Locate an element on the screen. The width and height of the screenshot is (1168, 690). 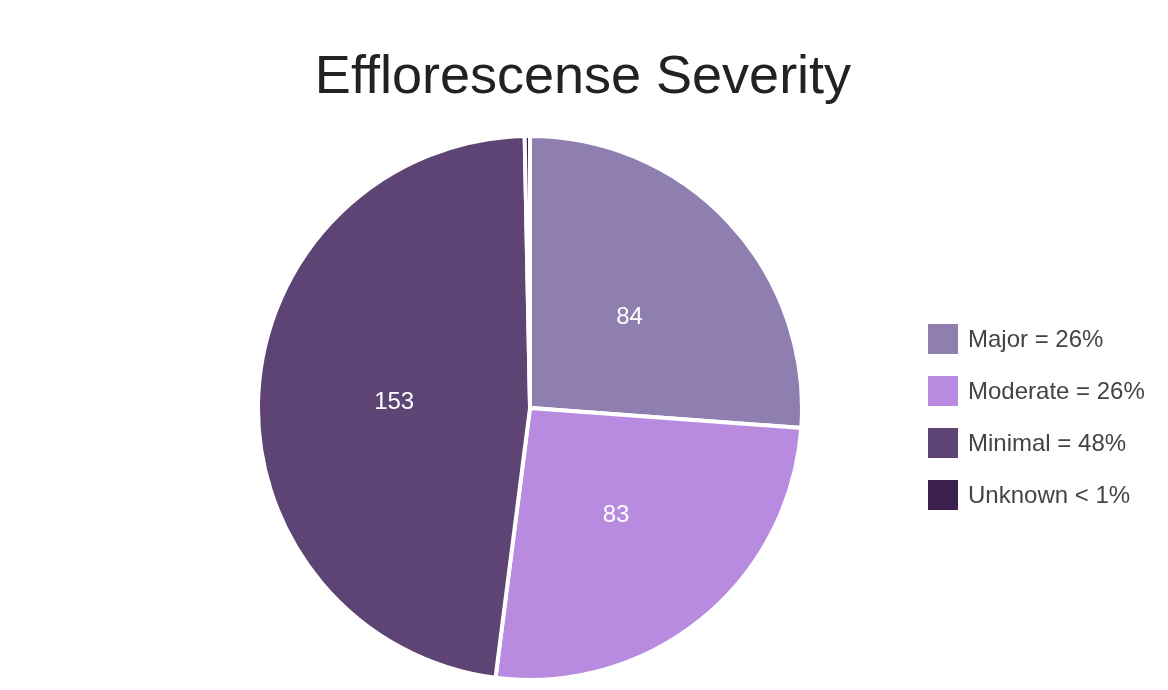
legend-label: Moderate = 26% is located at coordinates (1056, 391).